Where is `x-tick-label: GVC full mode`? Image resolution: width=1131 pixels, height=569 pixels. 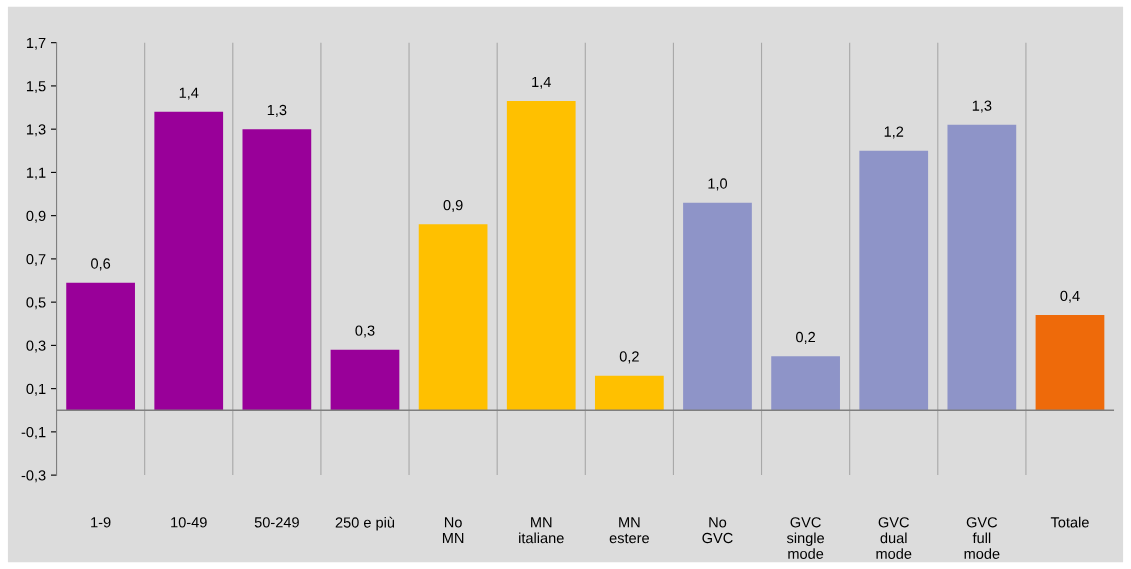 x-tick-label: GVC full mode is located at coordinates (982, 538).